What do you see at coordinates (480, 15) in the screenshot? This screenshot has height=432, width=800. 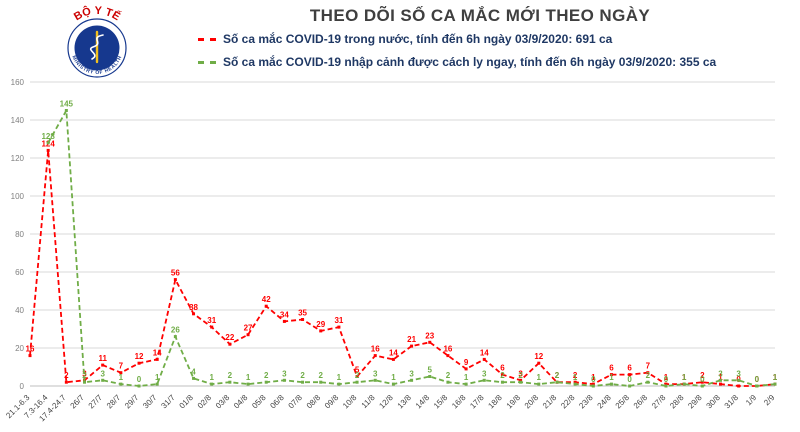 I see `page-title: THEO DÕI SỐ CA MẮC MỚI THEO NGÀY` at bounding box center [480, 15].